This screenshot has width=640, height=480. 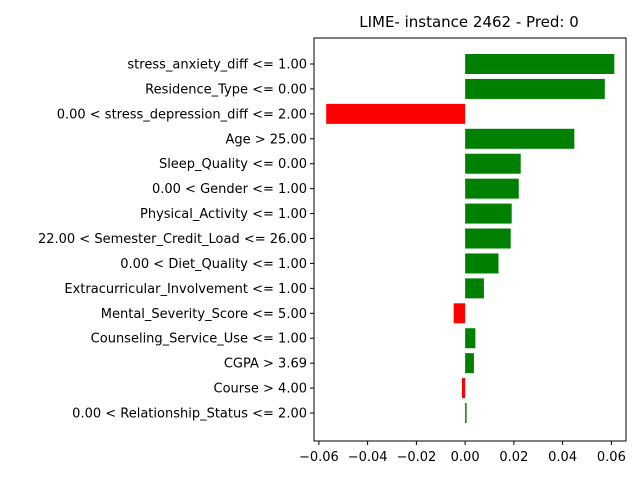 What do you see at coordinates (465, 457) in the screenshot?
I see `x-tick-label: 0.00` at bounding box center [465, 457].